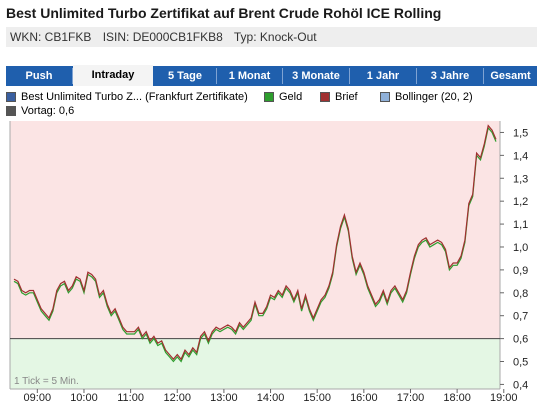 Image resolution: width=537 pixels, height=407 pixels. Describe the element at coordinates (275, 37) in the screenshot. I see `type-label: Typ: Knock-Out` at that location.